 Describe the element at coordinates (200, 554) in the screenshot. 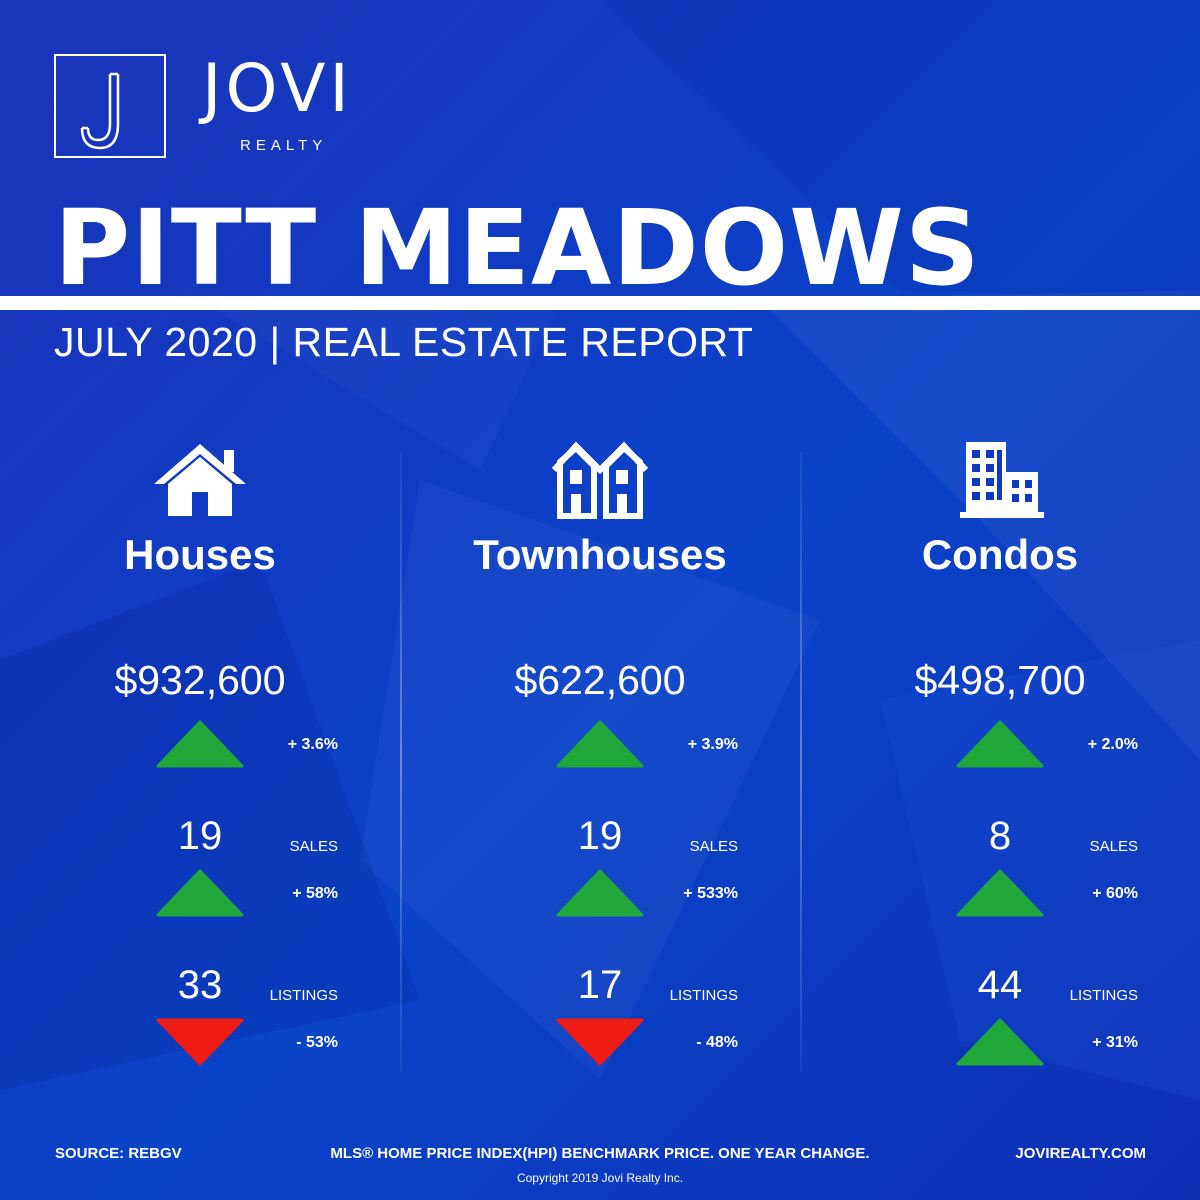

I see `category-label: Houses` at that location.